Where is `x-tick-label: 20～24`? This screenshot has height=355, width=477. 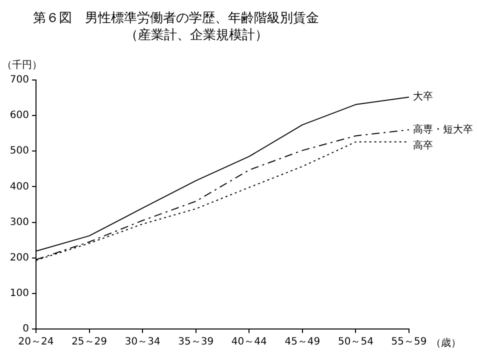
x-tick-label: 20～24 is located at coordinates (36, 342).